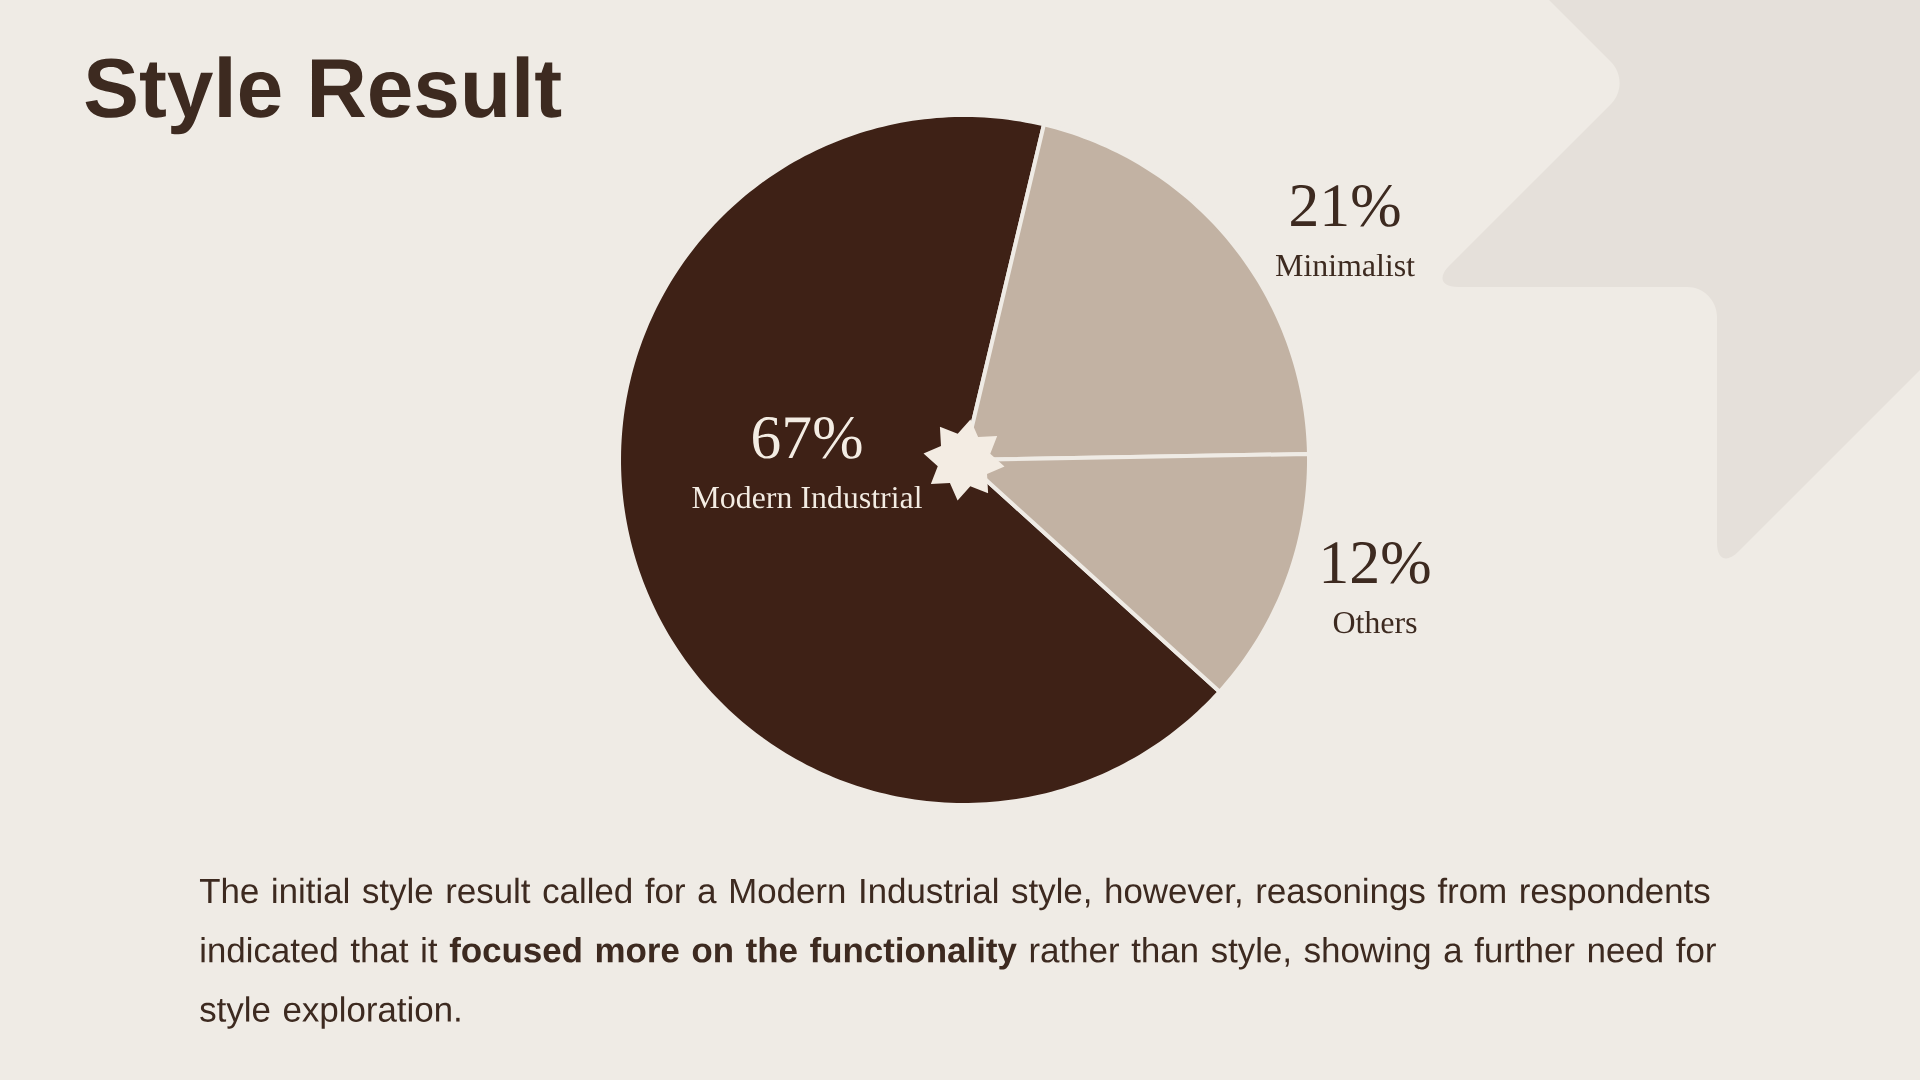 The image size is (1920, 1080). What do you see at coordinates (807, 497) in the screenshot?
I see `slice-label: Modern Industrial` at bounding box center [807, 497].